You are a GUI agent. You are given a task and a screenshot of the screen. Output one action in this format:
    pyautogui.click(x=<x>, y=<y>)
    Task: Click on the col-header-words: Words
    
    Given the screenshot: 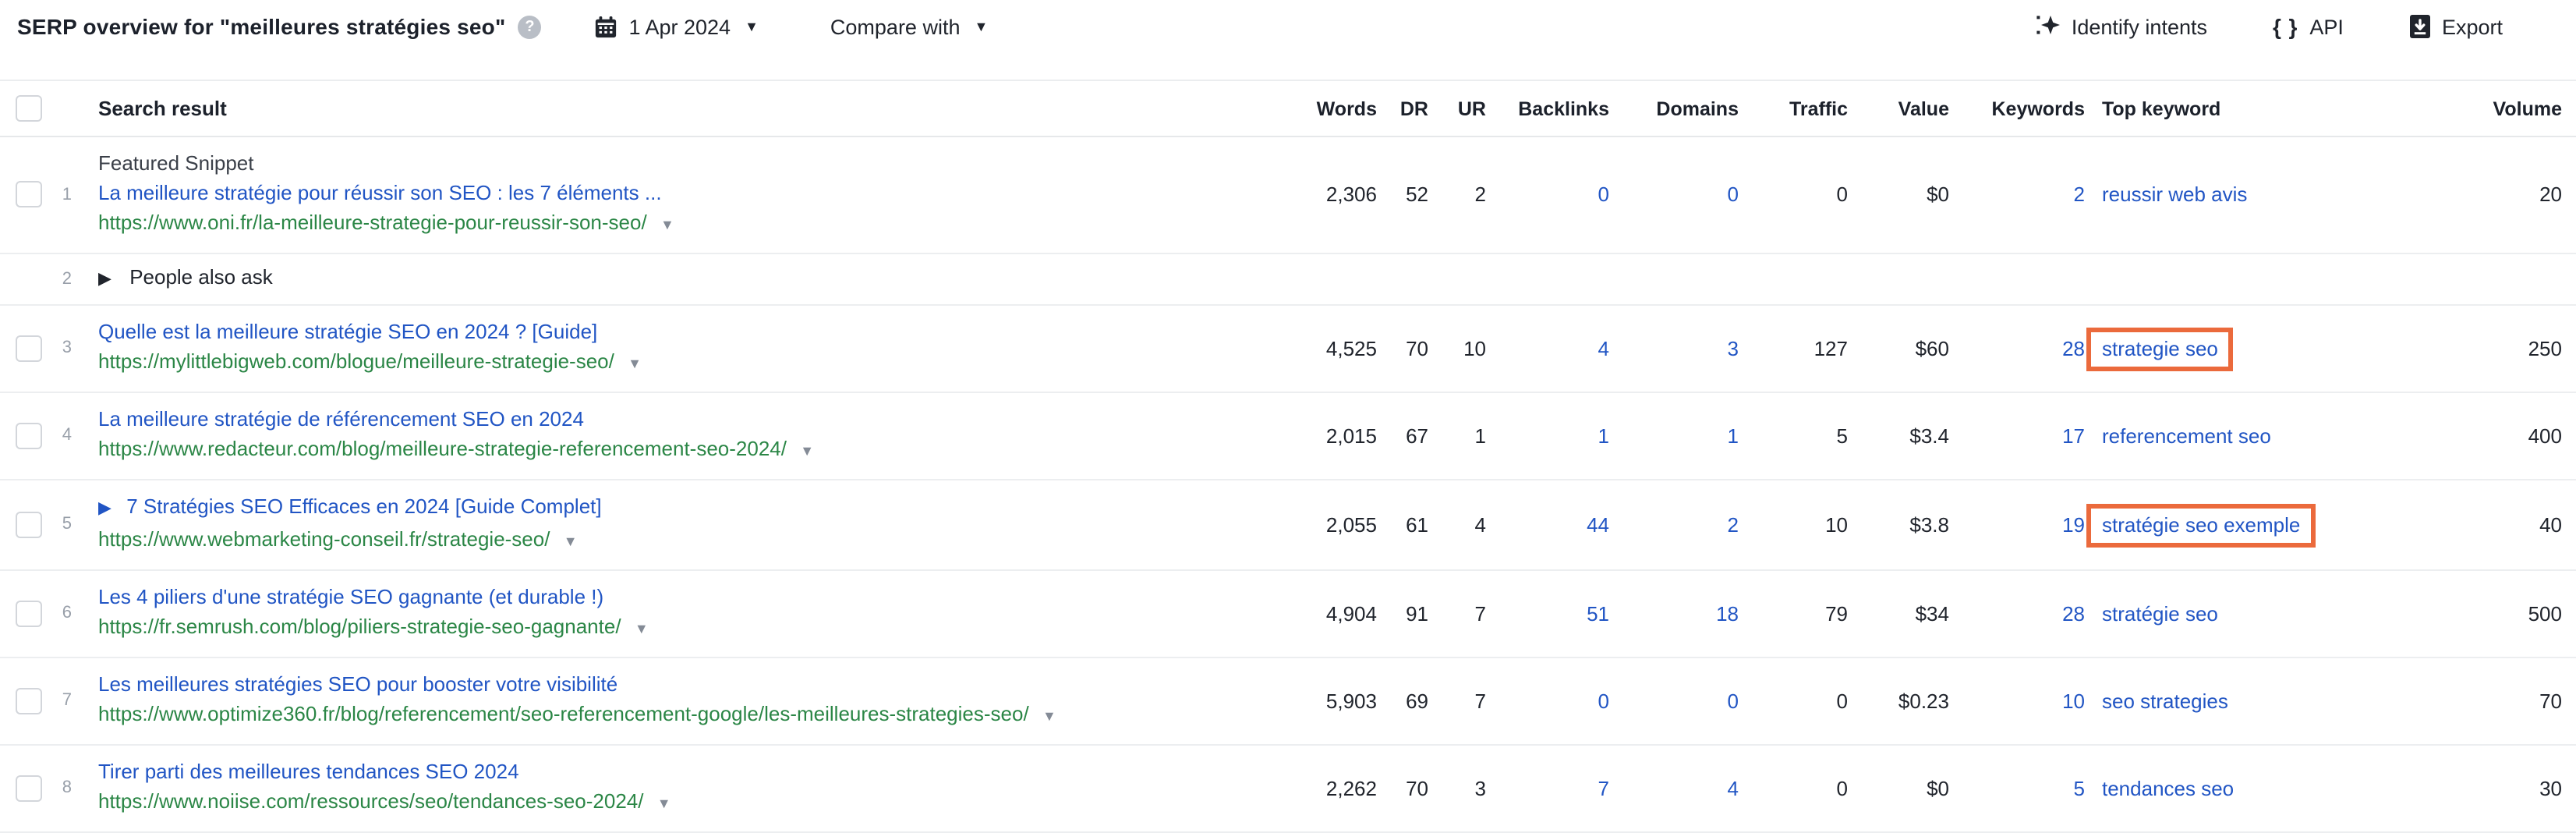 What is the action you would take?
    pyautogui.click(x=1346, y=108)
    